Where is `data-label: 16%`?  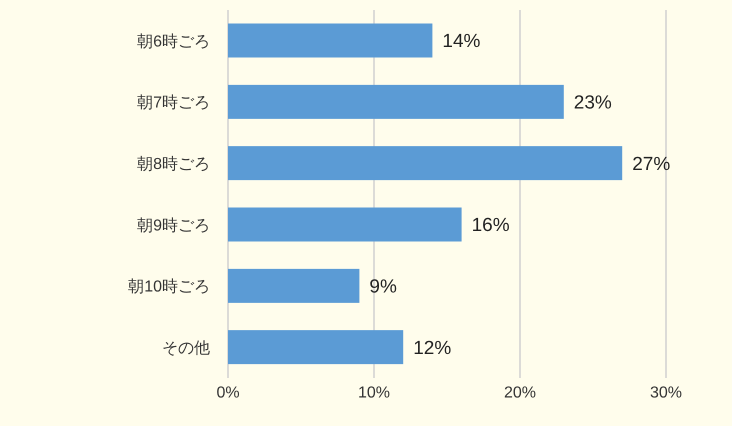 data-label: 16% is located at coordinates (491, 225).